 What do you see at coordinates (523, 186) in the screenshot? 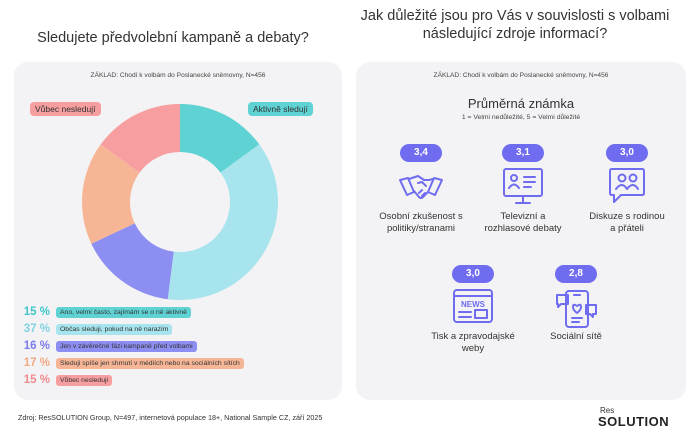
I see `tv-debate-icon` at bounding box center [523, 186].